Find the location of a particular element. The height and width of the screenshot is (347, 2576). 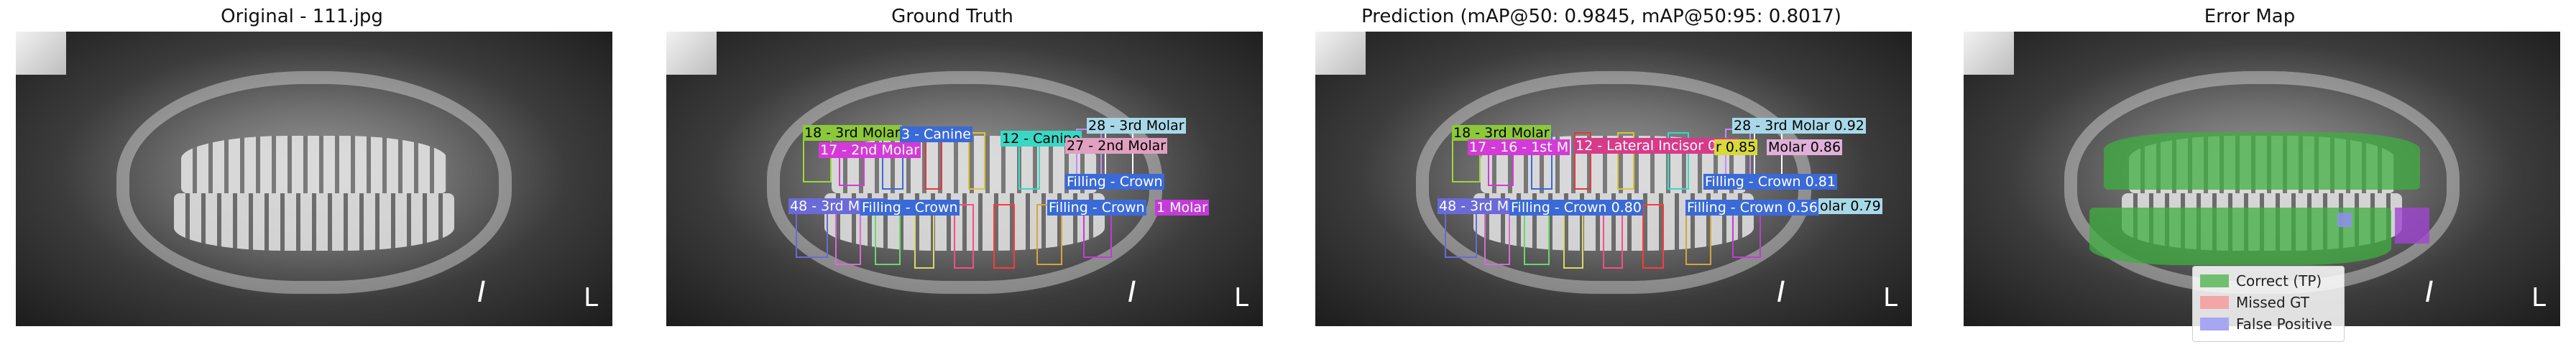

legend-swatch-false-positive is located at coordinates (2214, 324).